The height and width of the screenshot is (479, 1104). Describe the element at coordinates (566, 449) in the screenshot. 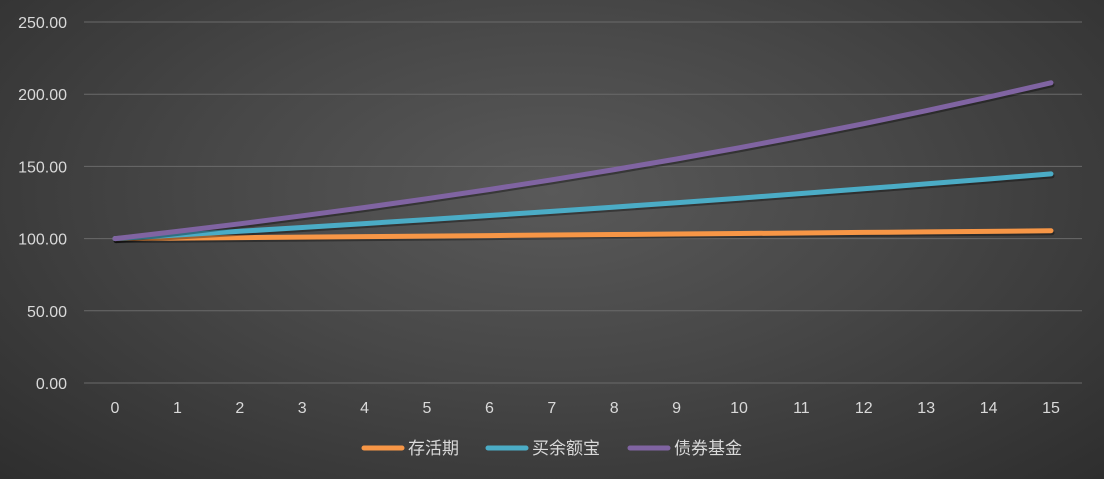

I see `legend-label-1: 买余额宝` at that location.